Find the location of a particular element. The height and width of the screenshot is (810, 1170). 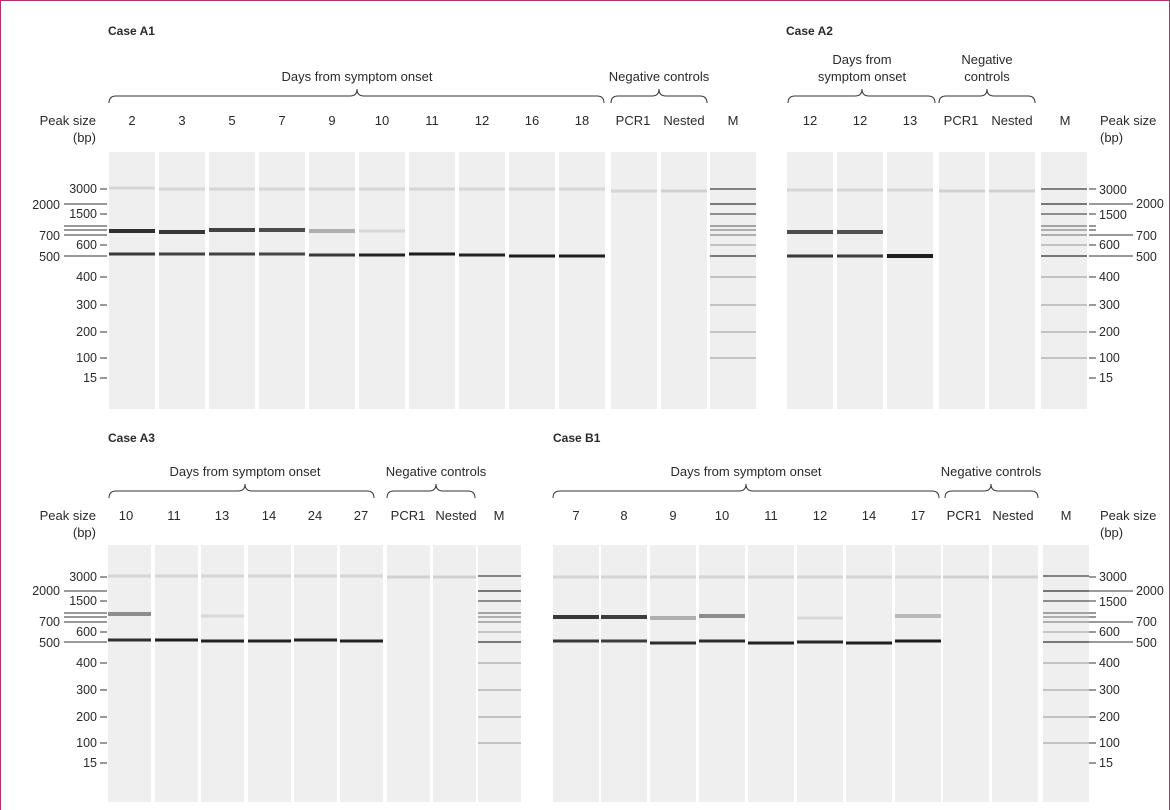

lane-label: 13 is located at coordinates (222, 515).